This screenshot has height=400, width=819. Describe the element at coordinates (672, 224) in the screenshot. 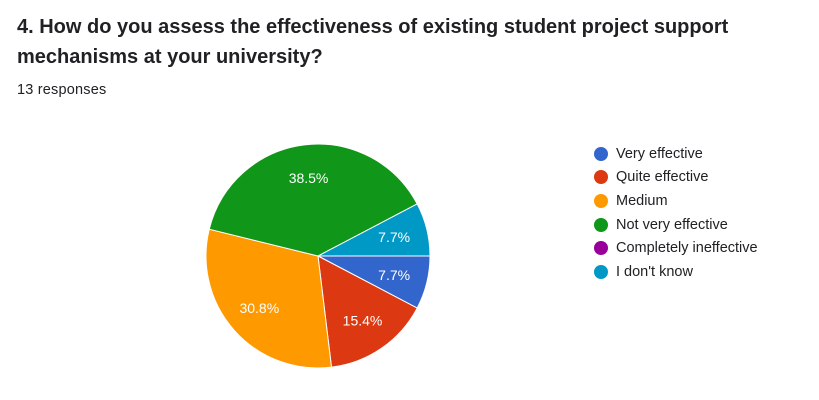

I see `legend-label: Not very effective` at that location.